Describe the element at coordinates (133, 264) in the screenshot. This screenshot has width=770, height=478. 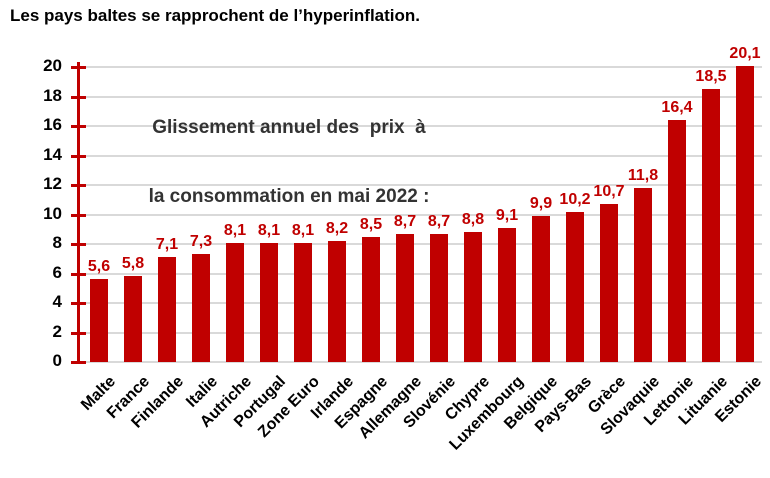
I see `bar-value-label: 5,8` at that location.